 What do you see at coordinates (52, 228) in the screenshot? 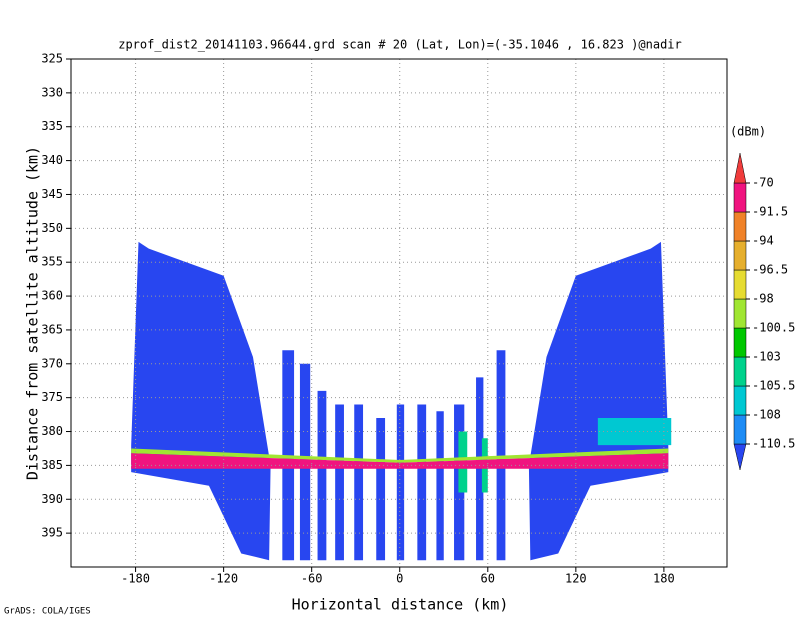
I see `y-tick-label: 350` at bounding box center [52, 228].